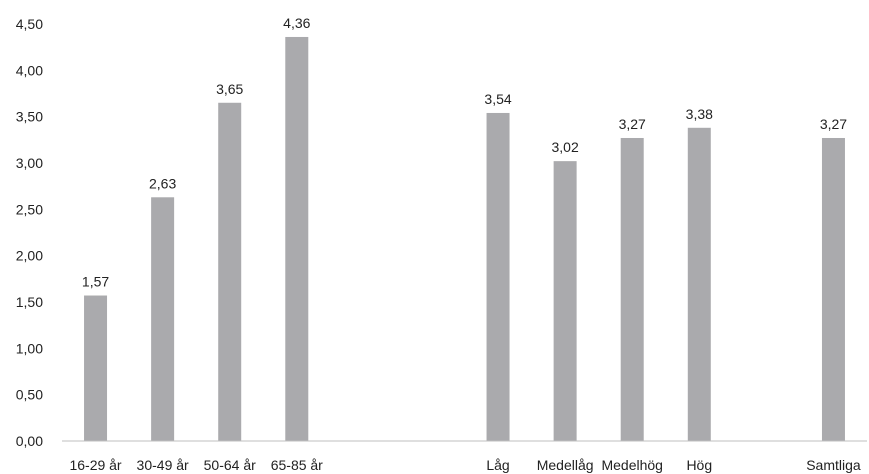  I want to click on x-tick-label: Samtliga, so click(833, 465).